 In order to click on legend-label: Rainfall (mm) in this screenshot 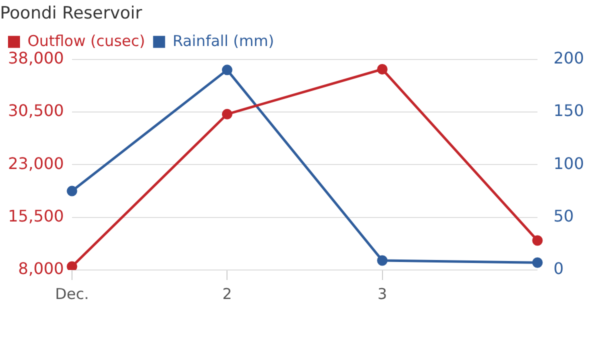, I will do `click(223, 41)`.